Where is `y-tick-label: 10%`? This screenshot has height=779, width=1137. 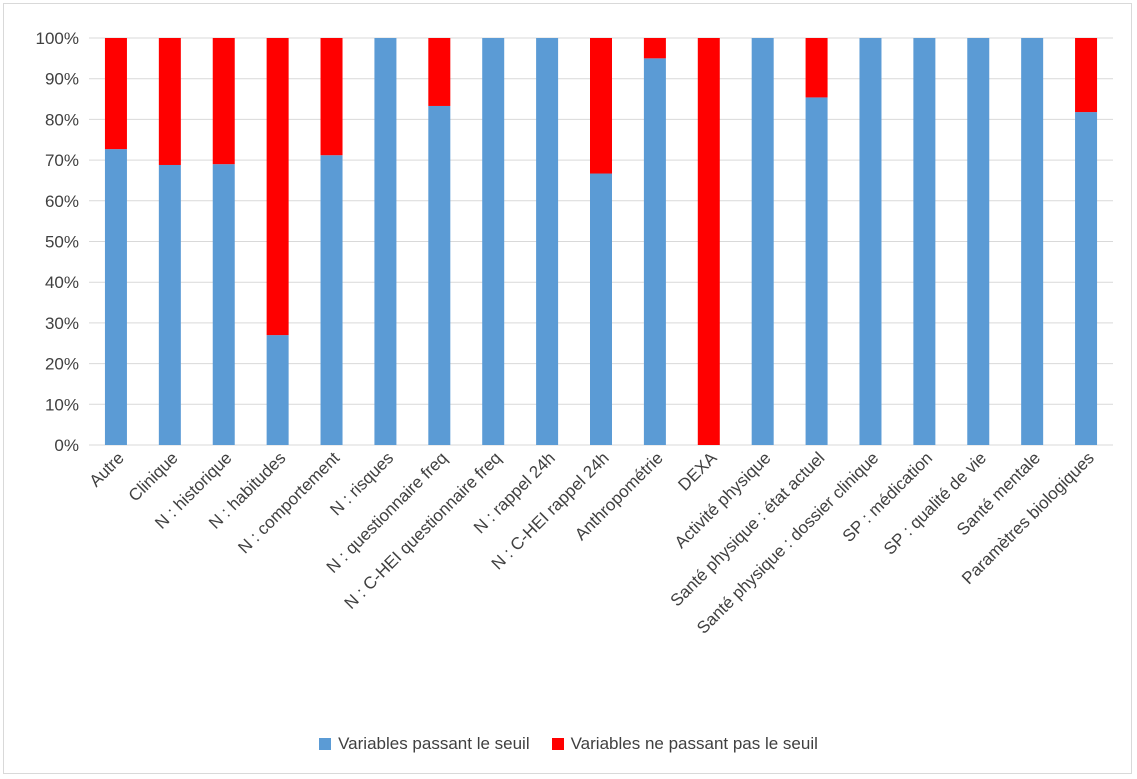
y-tick-label: 10% is located at coordinates (62, 404).